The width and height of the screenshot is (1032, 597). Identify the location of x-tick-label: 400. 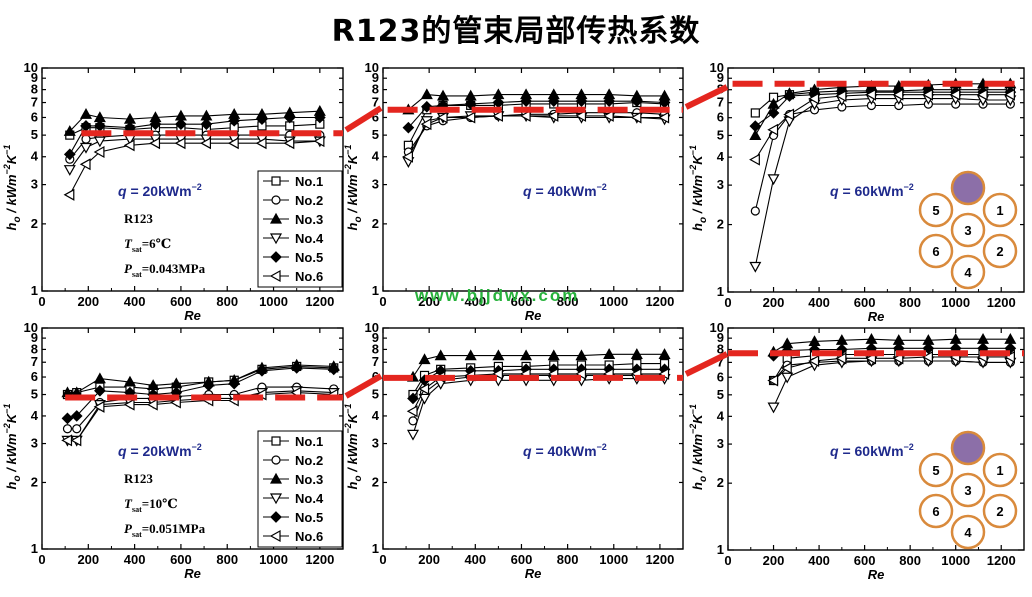
(819, 302).